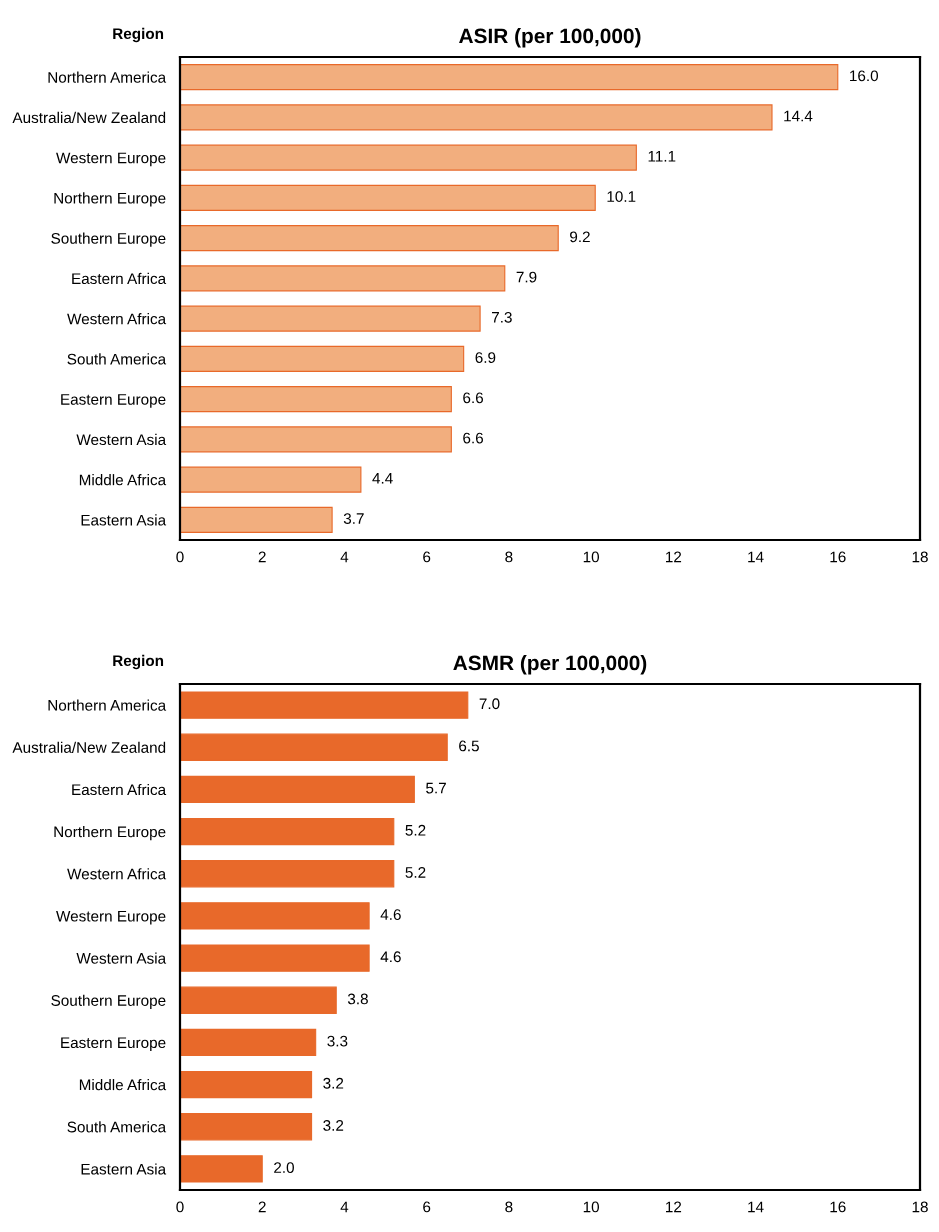 Image resolution: width=939 pixels, height=1232 pixels. Describe the element at coordinates (526, 277) in the screenshot. I see `data-label: 7.9` at that location.